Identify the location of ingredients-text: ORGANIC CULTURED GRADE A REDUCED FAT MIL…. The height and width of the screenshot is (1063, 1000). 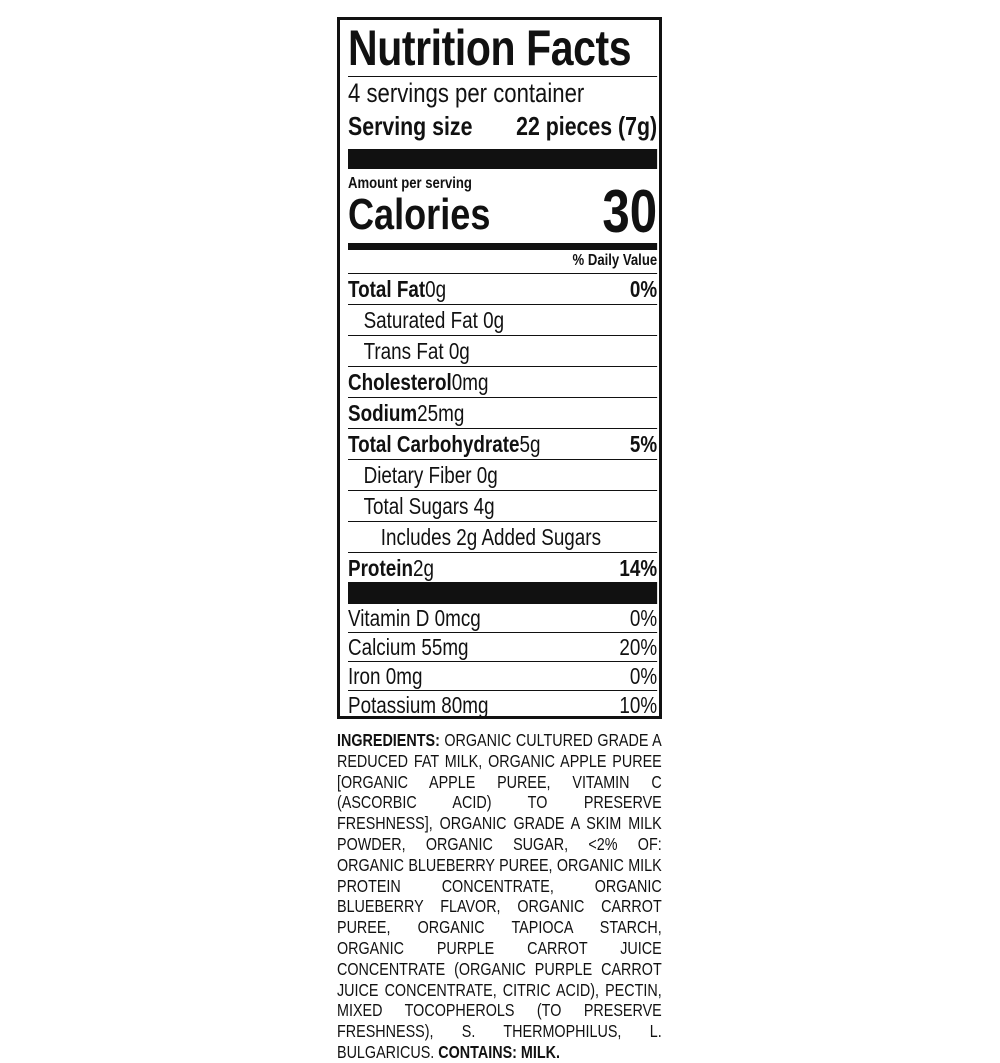
(499, 896).